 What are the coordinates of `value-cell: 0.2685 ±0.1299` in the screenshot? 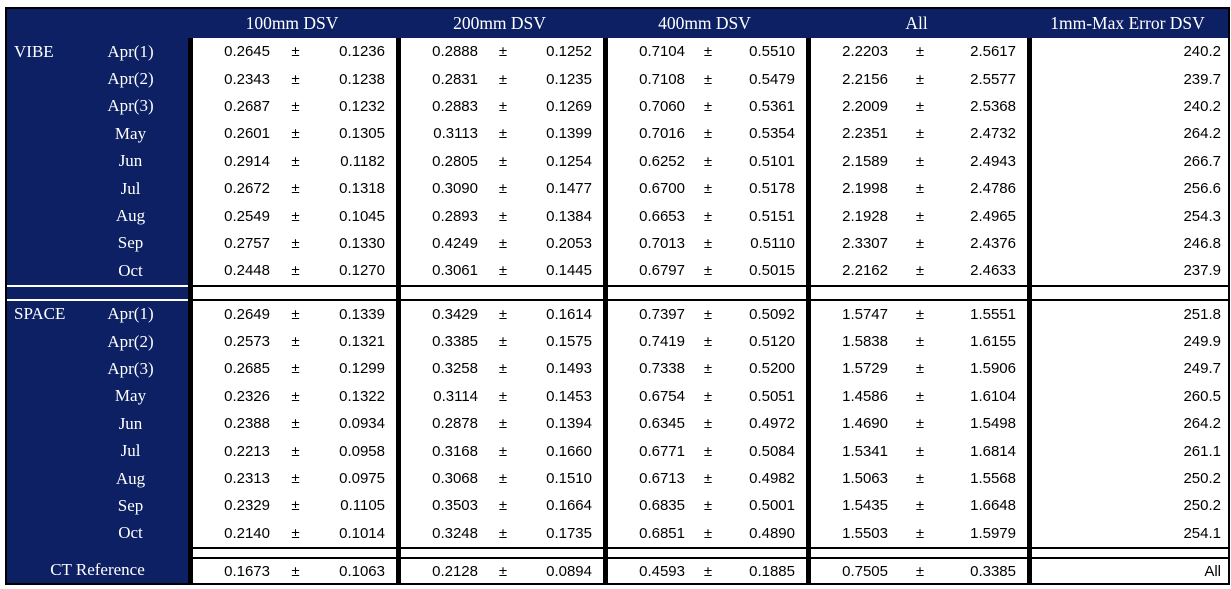 It's located at (292, 369).